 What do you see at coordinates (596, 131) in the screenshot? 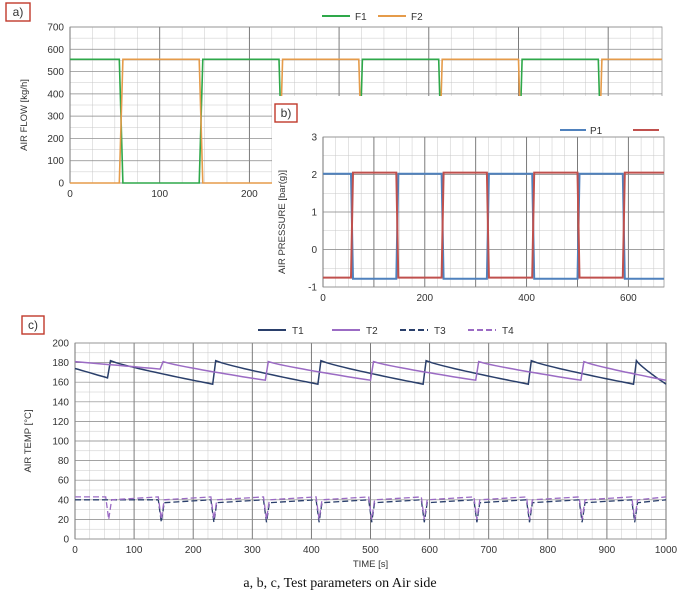
I see `legend-label-p1: P1` at bounding box center [596, 131].